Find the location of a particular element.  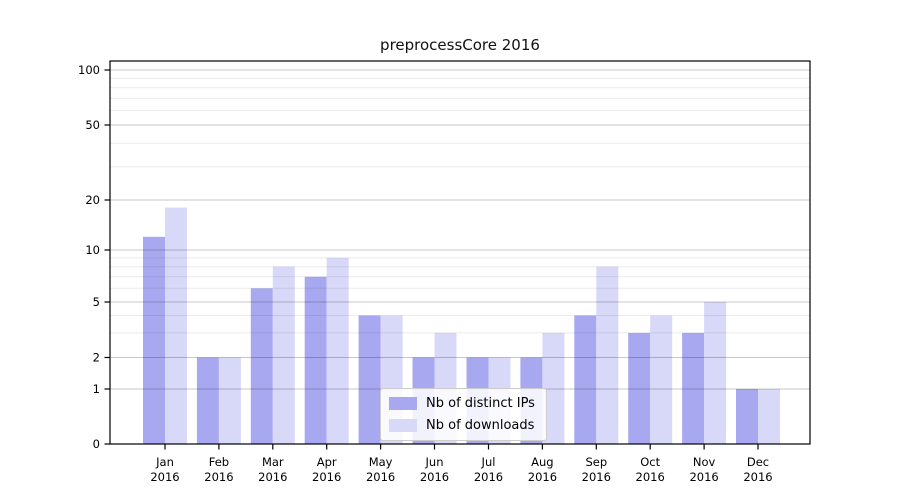

bar-nb-of-downloads-apr is located at coordinates (337, 350).